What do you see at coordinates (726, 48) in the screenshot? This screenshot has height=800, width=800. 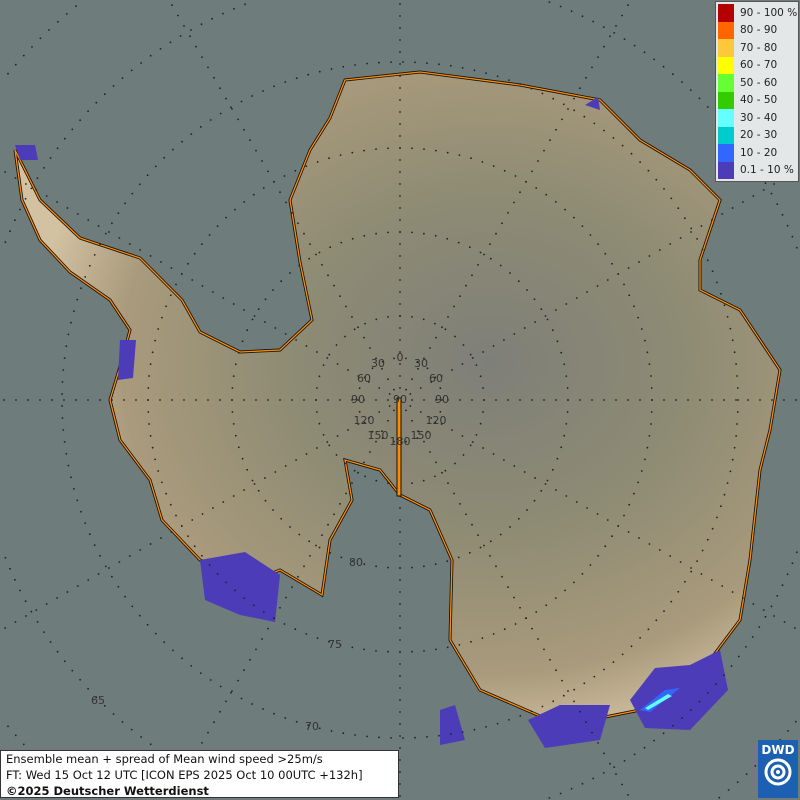 I see `legend-swatch` at bounding box center [726, 48].